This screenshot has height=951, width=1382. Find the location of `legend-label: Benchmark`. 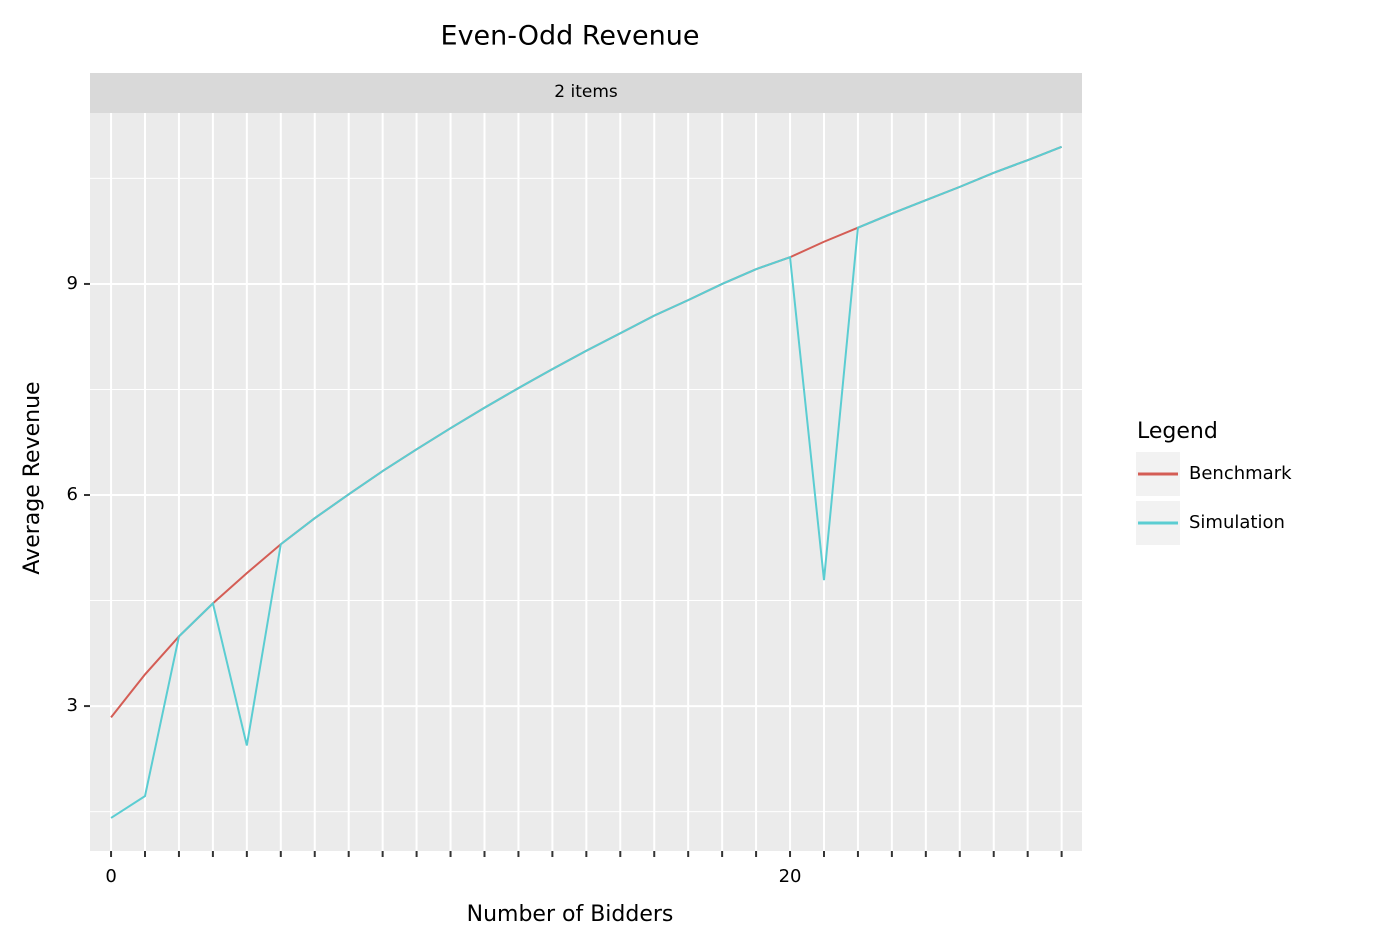

legend-label: Benchmark is located at coordinates (1240, 473).